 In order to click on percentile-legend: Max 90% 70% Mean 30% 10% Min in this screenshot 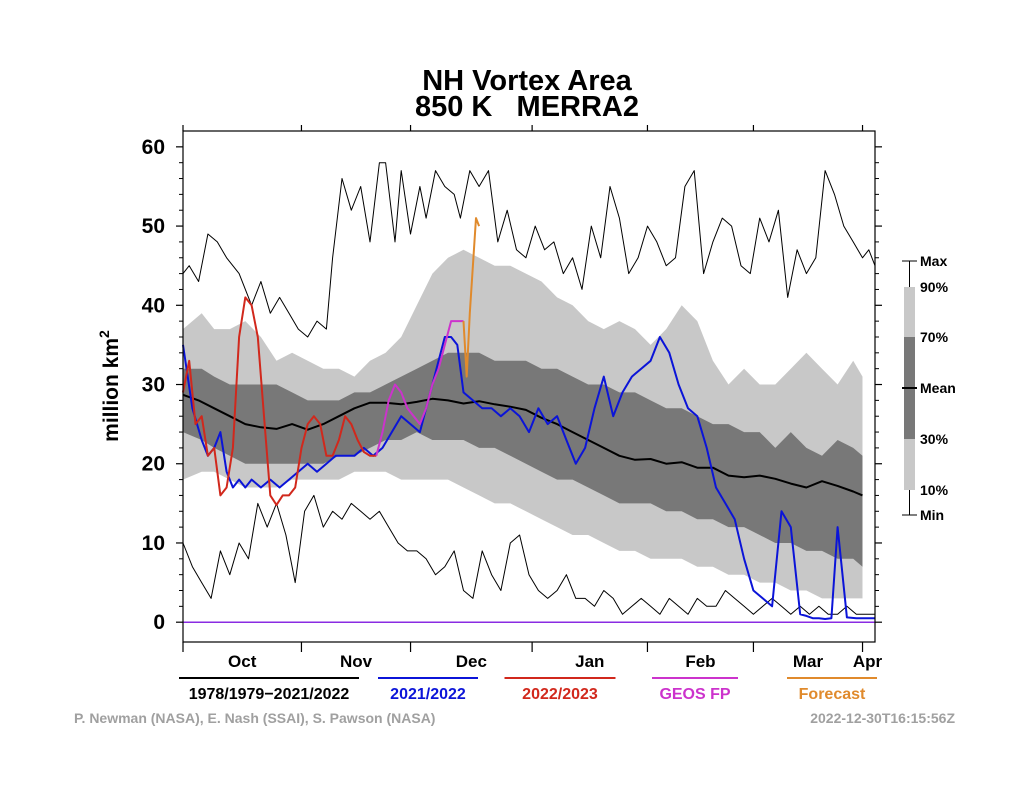, I will do `click(929, 388)`.